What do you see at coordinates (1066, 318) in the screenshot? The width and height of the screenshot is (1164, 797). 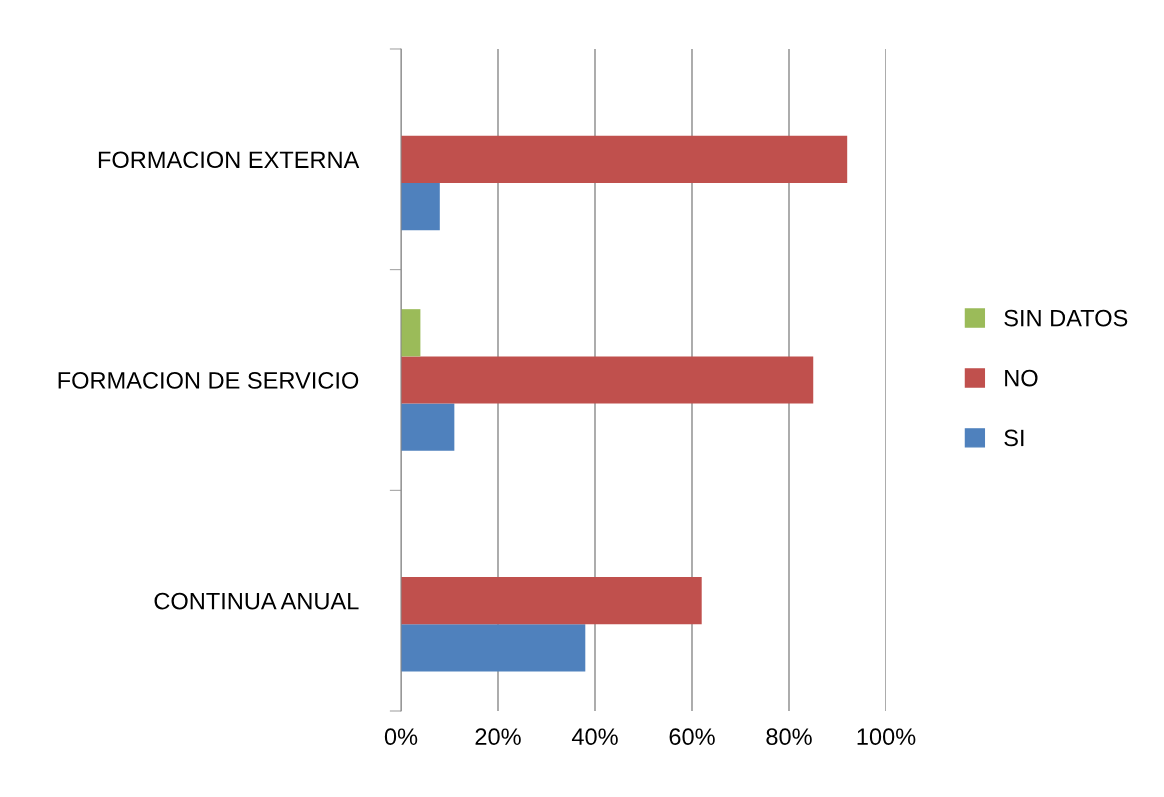 I see `legend-label: SIN DATOS` at bounding box center [1066, 318].